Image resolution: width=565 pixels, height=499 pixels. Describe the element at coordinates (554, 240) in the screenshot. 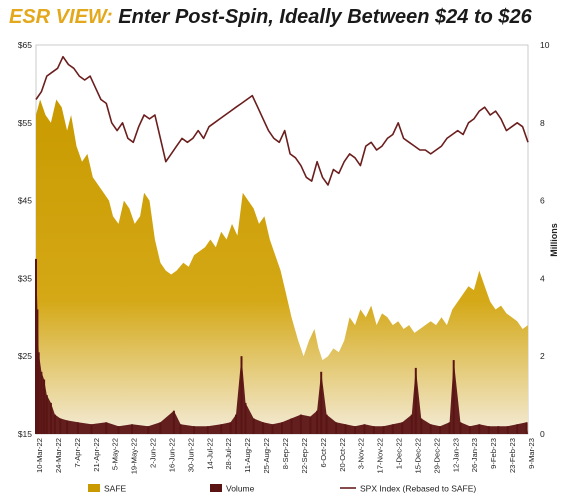

I see `right-axis-label: Millions` at that location.